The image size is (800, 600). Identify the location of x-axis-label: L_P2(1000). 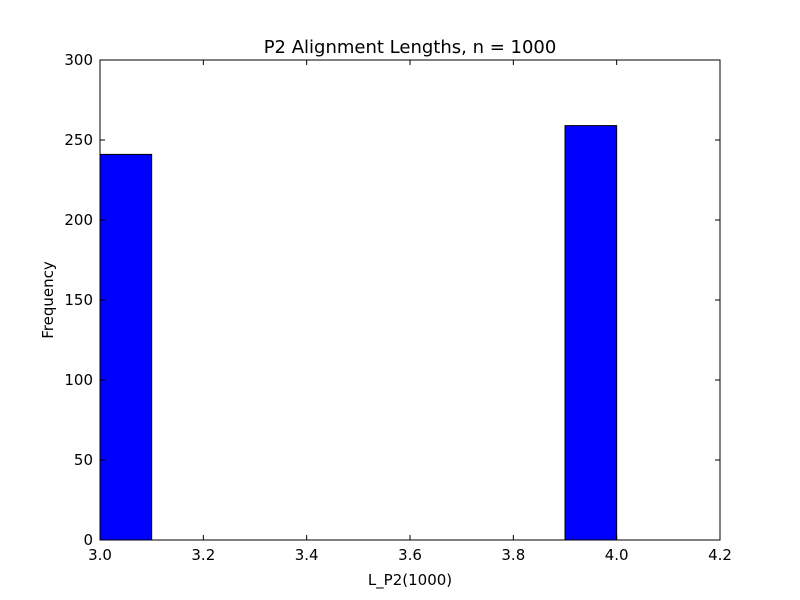
(410, 580).